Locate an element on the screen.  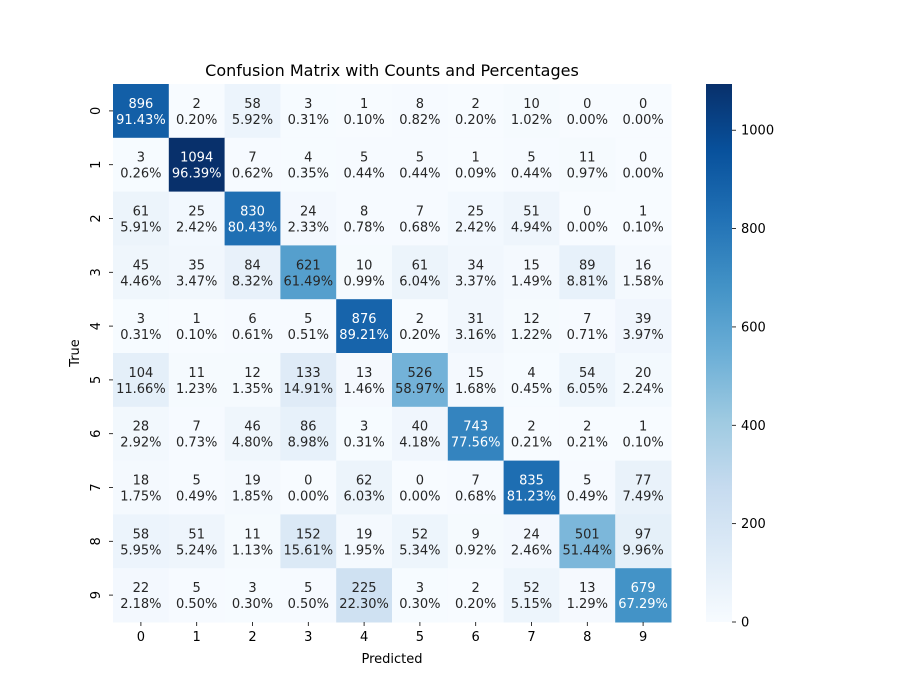
cell-count-9-0: 22 is located at coordinates (141, 588).